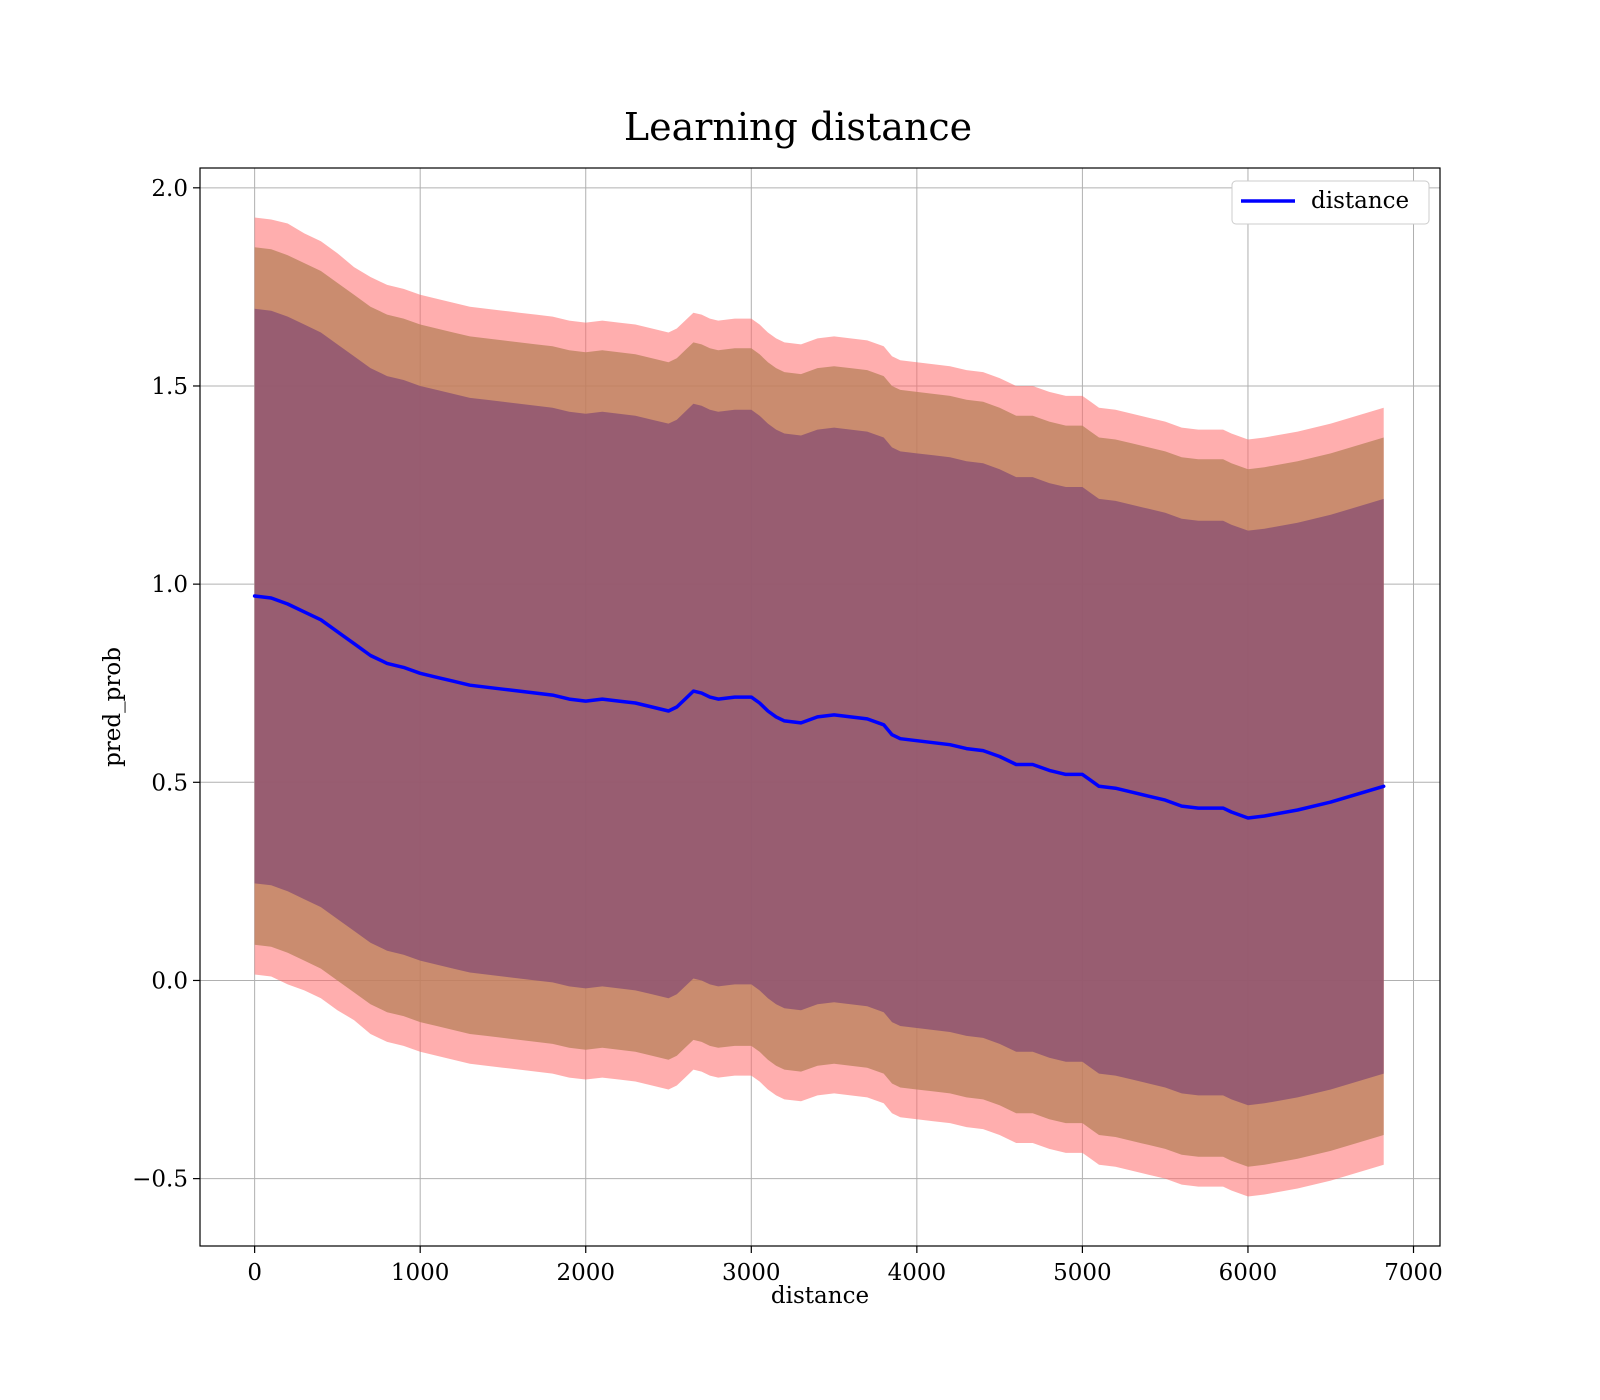 The image size is (1600, 1400). Describe the element at coordinates (113, 707) in the screenshot. I see `y-axis-label: pred_prob` at that location.